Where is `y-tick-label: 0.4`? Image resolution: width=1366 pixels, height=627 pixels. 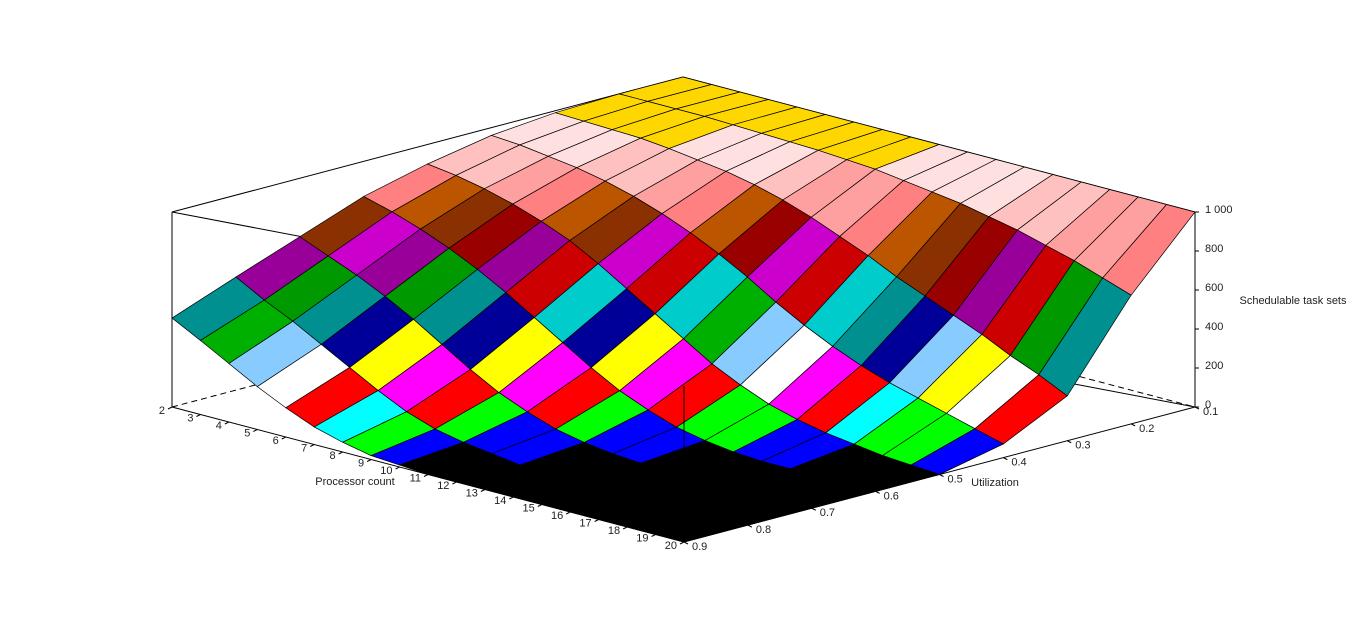
y-tick-label: 0.4 is located at coordinates (1018, 463).